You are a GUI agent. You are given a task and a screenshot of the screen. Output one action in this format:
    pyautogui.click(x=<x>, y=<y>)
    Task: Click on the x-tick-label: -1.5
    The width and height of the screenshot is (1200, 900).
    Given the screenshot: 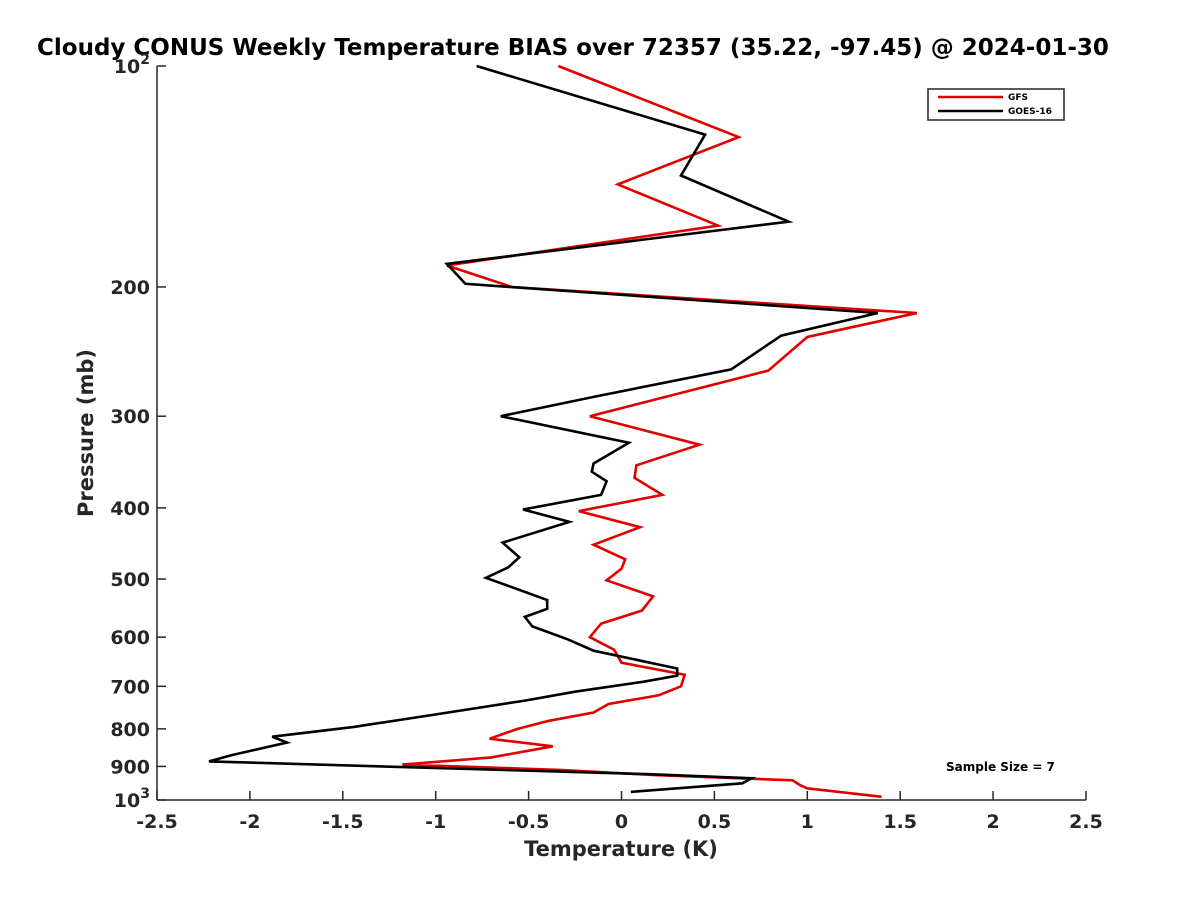 What is the action you would take?
    pyautogui.click(x=343, y=822)
    